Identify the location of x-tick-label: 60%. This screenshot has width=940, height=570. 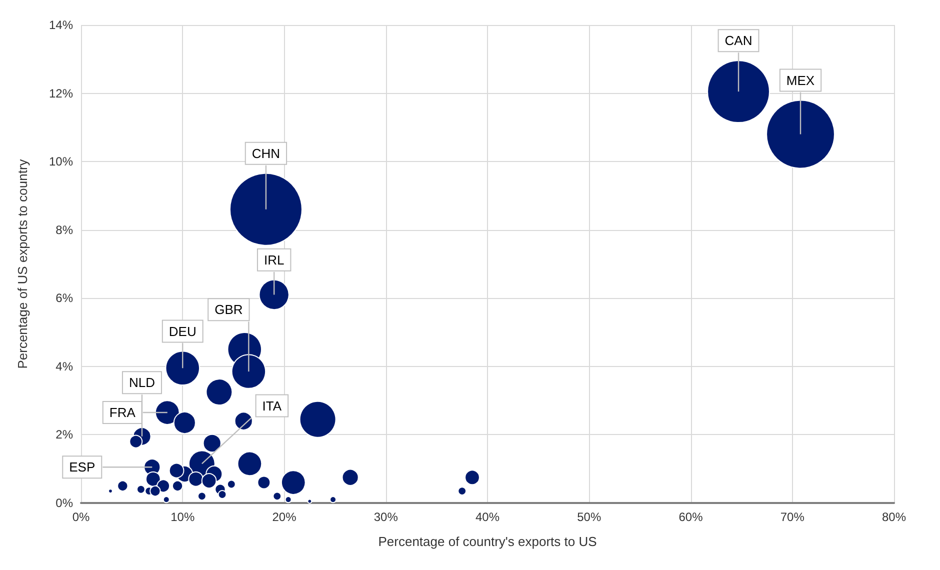
(691, 517).